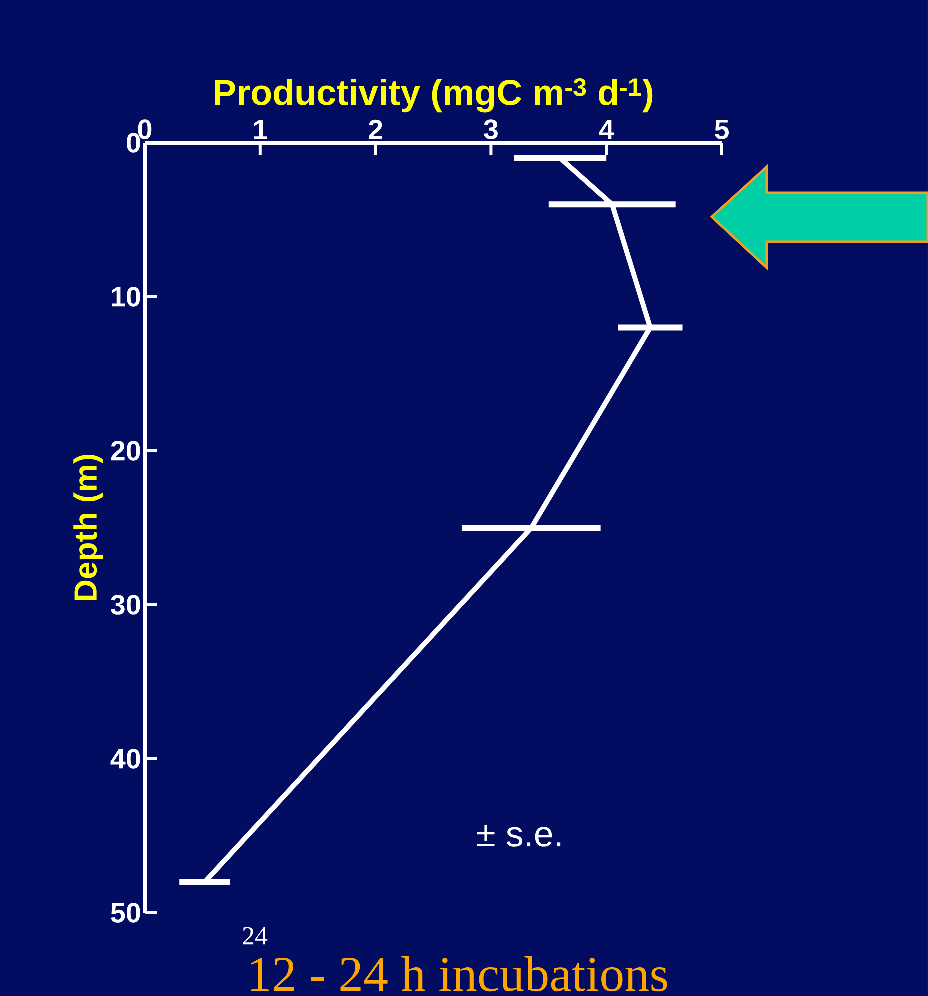 This screenshot has width=928, height=996. I want to click on x-tick-label: 2, so click(375, 130).